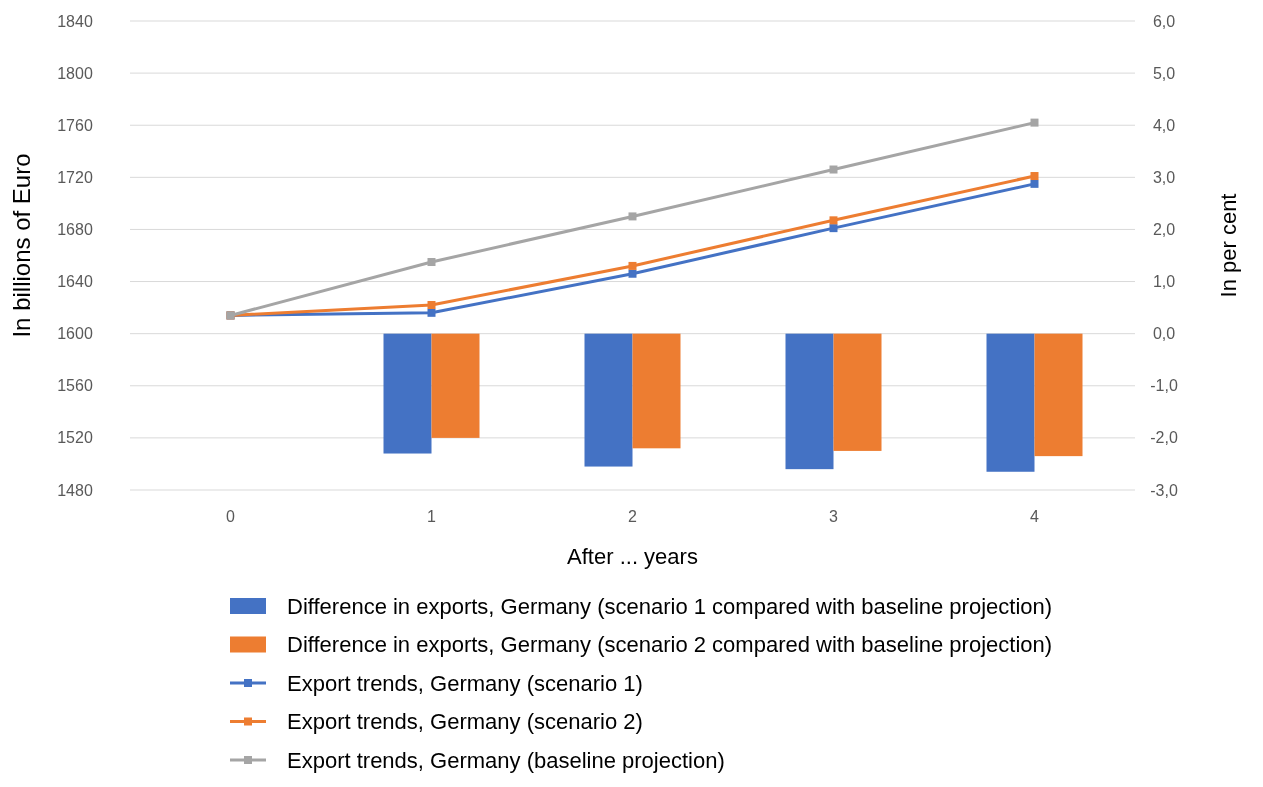 Image resolution: width=1263 pixels, height=787 pixels. Describe the element at coordinates (75, 386) in the screenshot. I see `y-tick-label: 1560` at that location.